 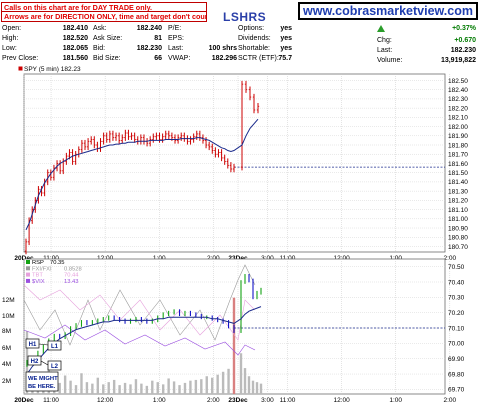 I want to click on volume-tick-label: 4M, so click(x=6, y=364).